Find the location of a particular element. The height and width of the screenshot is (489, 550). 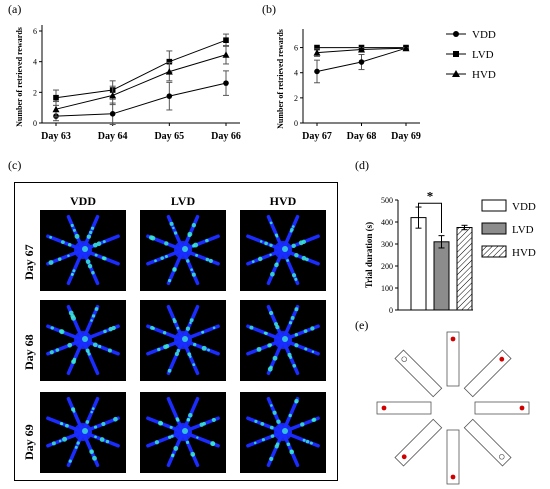

legend-d-lvd-label: LVD is located at coordinates (523, 230).